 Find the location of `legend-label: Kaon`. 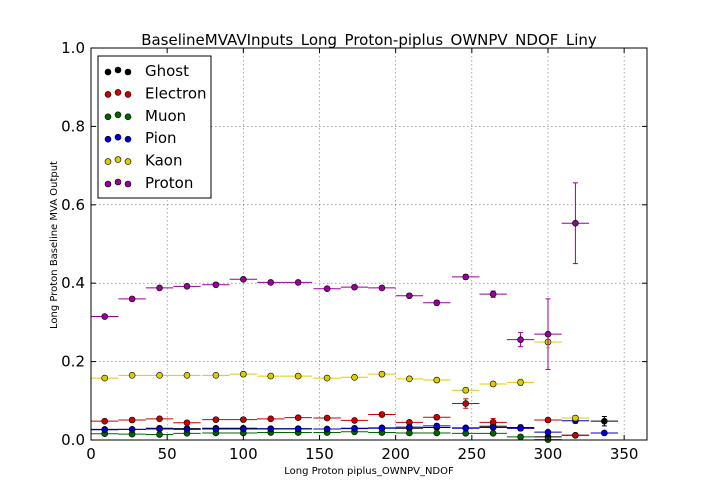

legend-label: Kaon is located at coordinates (163, 161).